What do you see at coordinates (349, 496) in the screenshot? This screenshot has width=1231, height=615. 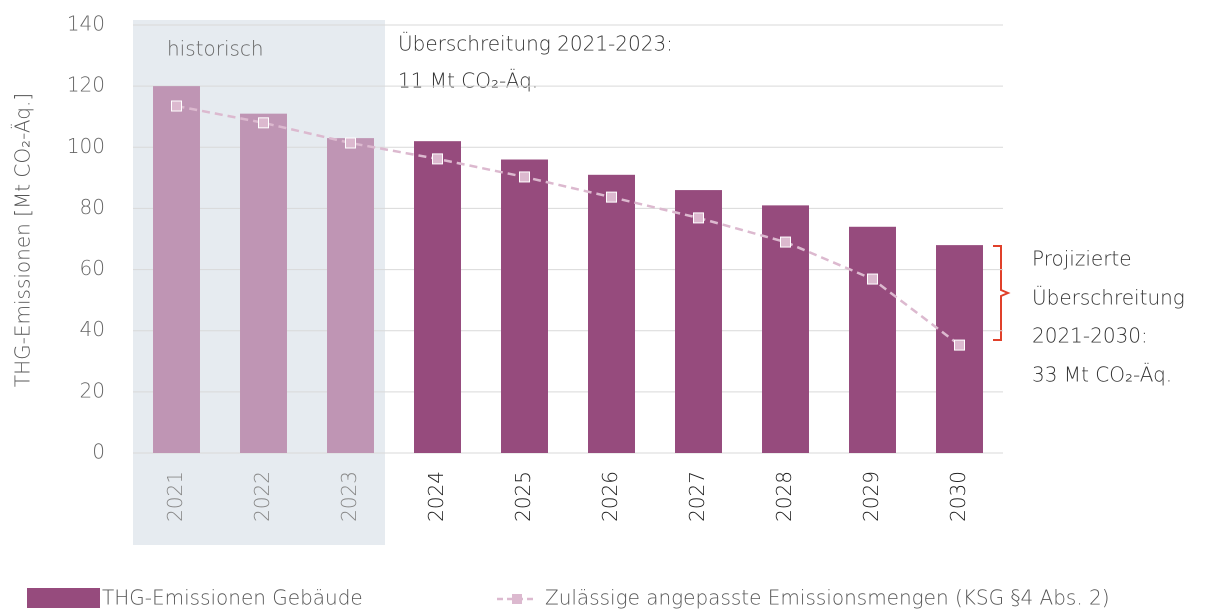 I see `x-tick-label: 2023` at bounding box center [349, 496].